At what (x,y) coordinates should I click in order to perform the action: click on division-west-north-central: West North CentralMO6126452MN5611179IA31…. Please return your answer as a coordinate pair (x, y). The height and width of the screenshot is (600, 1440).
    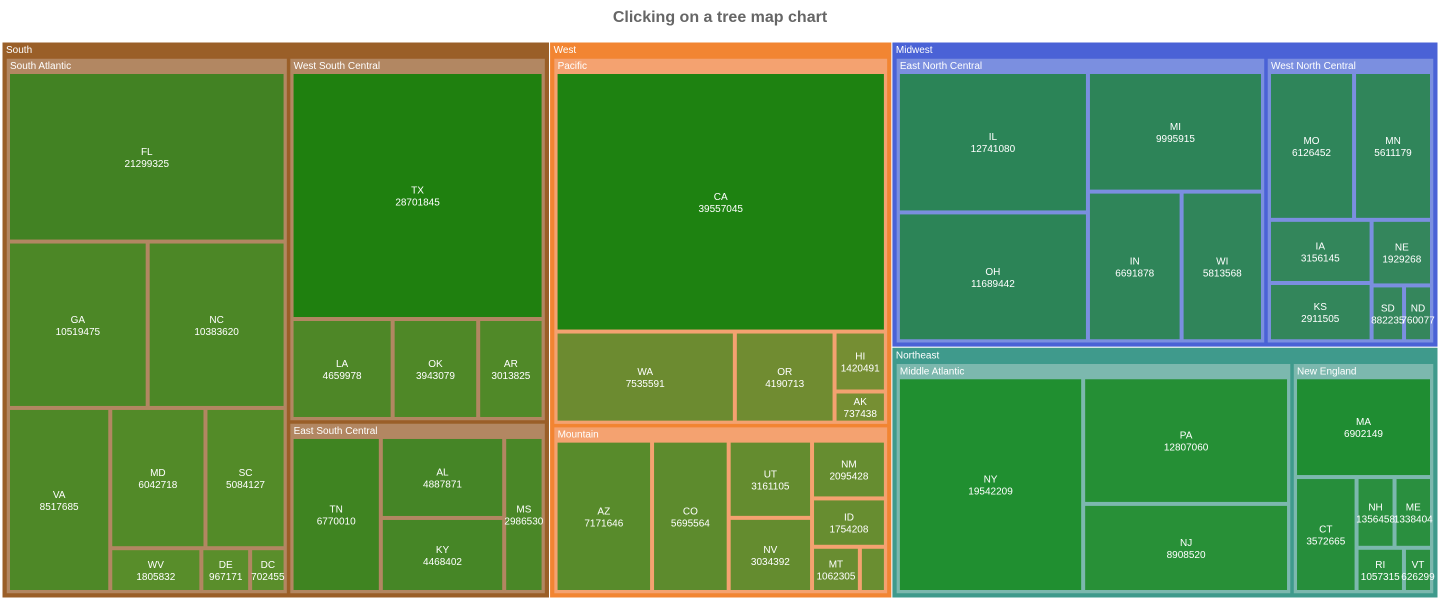
    Looking at the image, I should click on (1350, 201).